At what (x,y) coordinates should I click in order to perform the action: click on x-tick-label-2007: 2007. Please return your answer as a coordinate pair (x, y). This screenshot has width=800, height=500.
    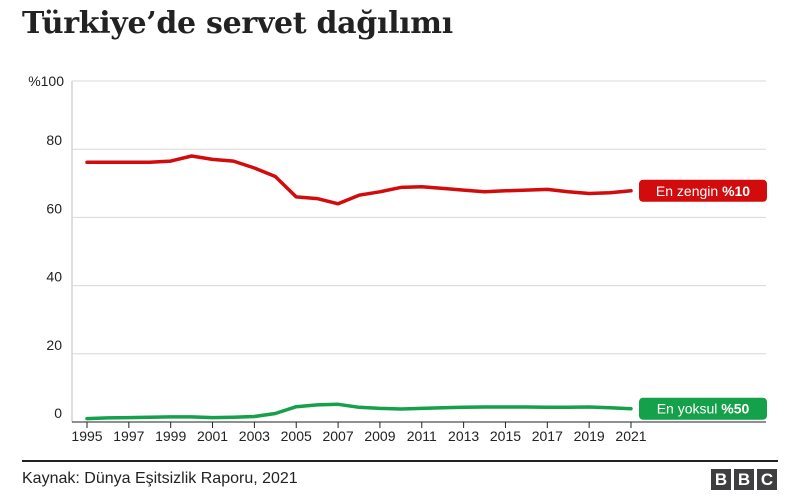
    Looking at the image, I should click on (337, 436).